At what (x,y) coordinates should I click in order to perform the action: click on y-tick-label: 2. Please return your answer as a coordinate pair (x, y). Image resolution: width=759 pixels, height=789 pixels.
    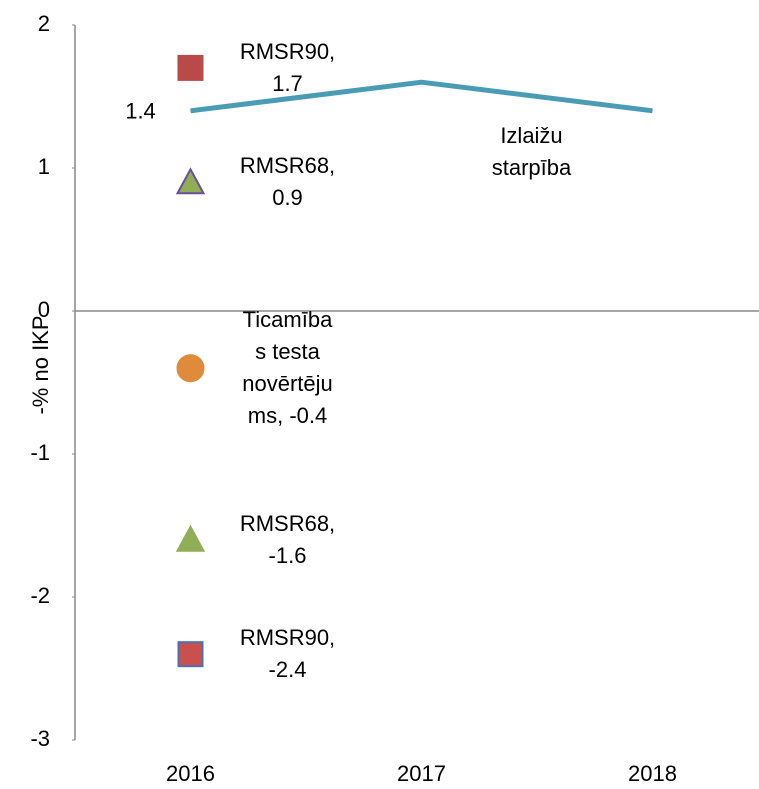
    Looking at the image, I should click on (44, 23).